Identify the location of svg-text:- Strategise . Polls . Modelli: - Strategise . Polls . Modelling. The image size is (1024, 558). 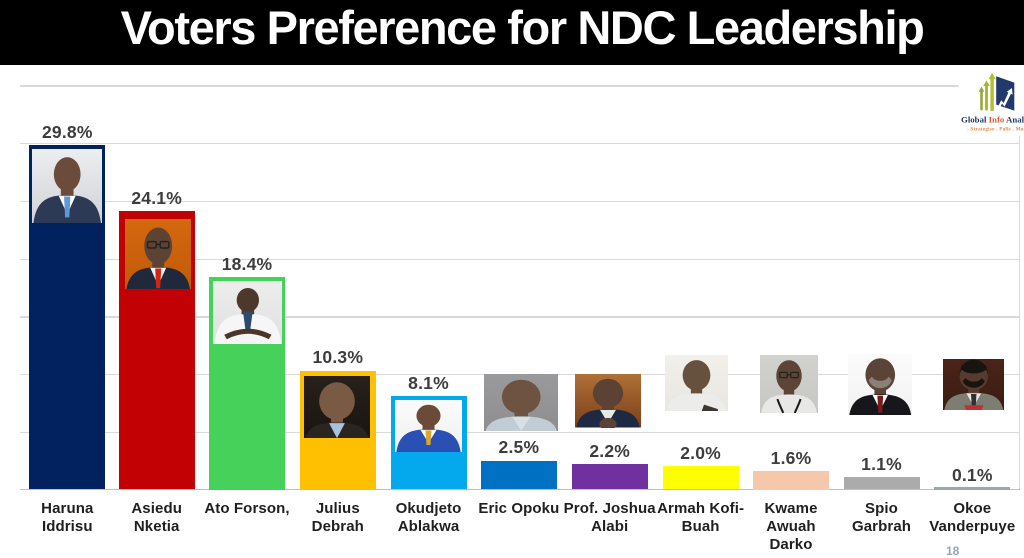
(995, 130).